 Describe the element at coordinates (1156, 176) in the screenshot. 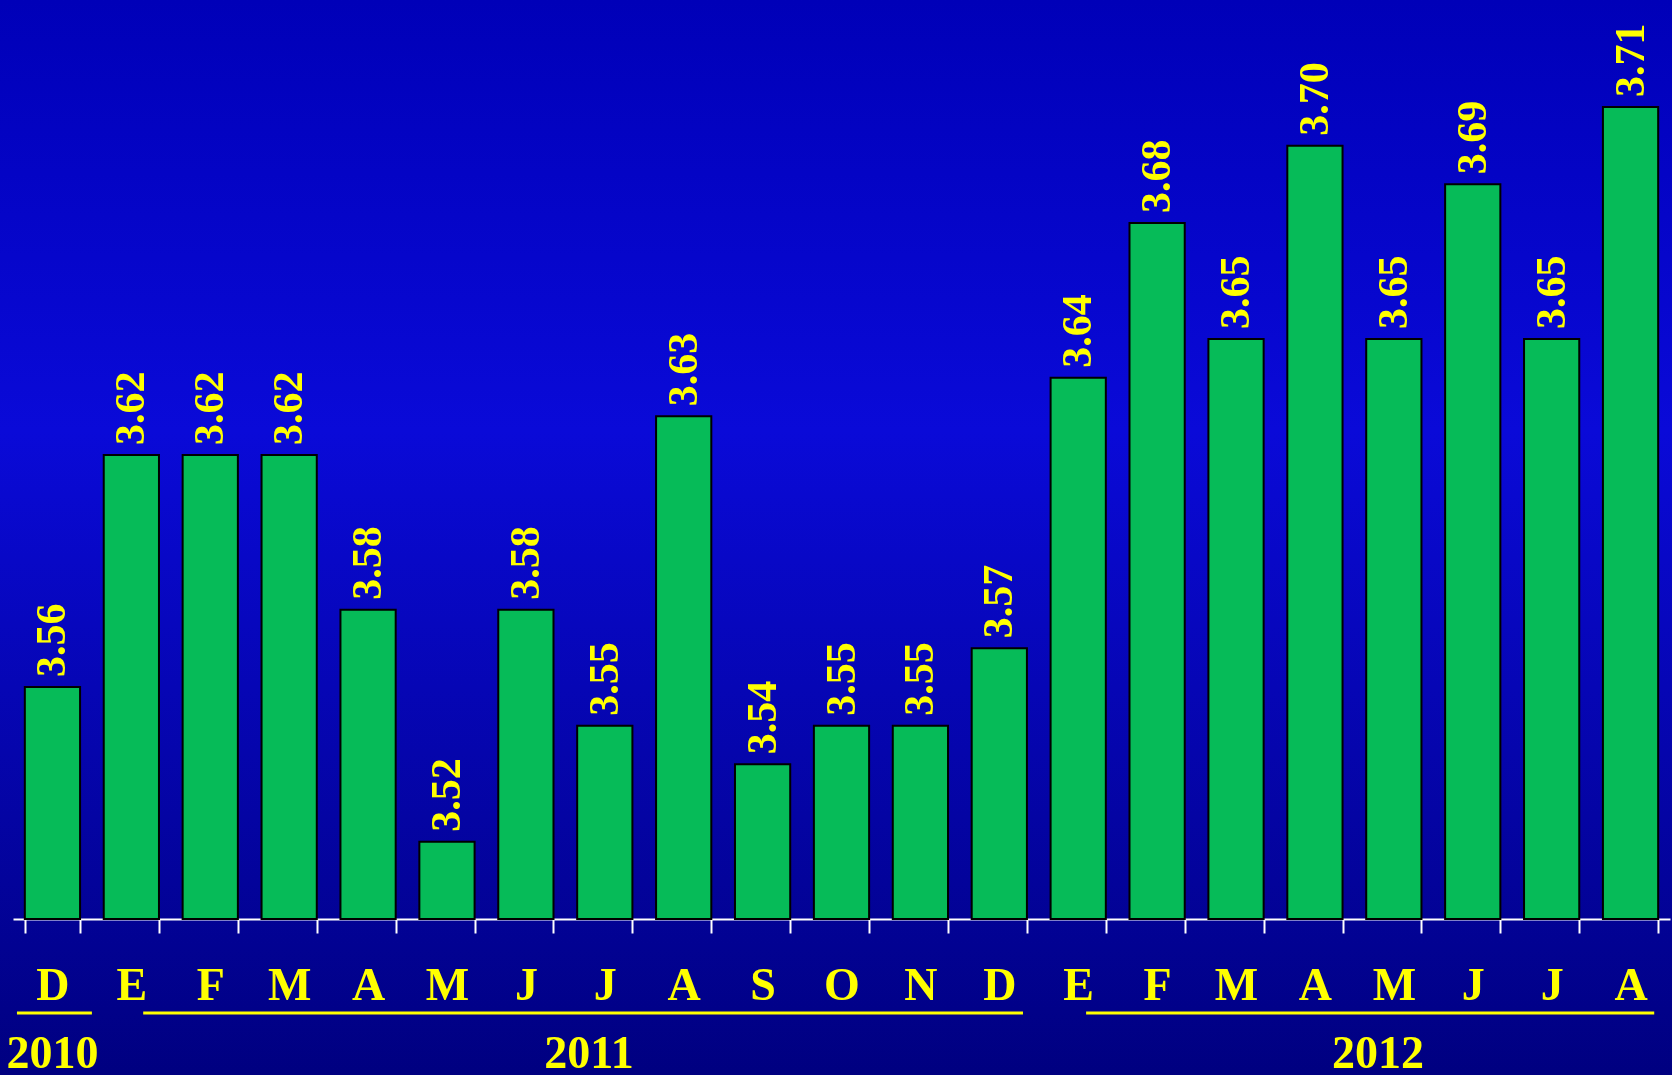

I see `data-label: 3.68` at that location.